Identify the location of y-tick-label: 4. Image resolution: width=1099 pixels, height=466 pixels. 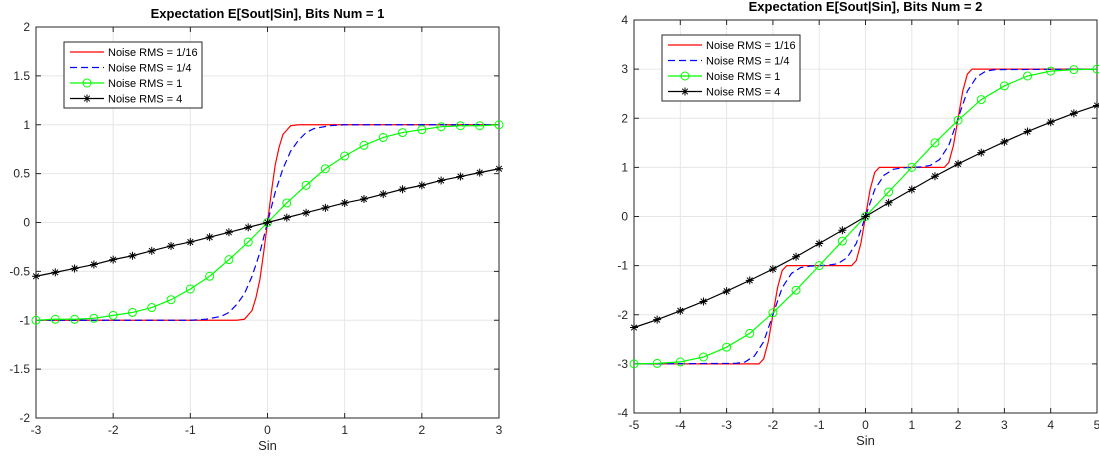
(624, 20).